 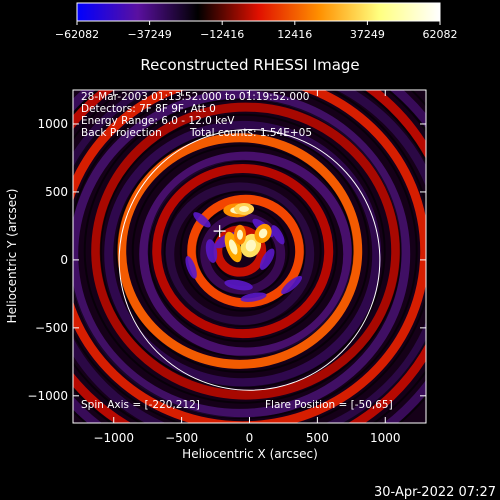 What do you see at coordinates (77, 34) in the screenshot?
I see `colorbar-tick-label: −62082` at bounding box center [77, 34].